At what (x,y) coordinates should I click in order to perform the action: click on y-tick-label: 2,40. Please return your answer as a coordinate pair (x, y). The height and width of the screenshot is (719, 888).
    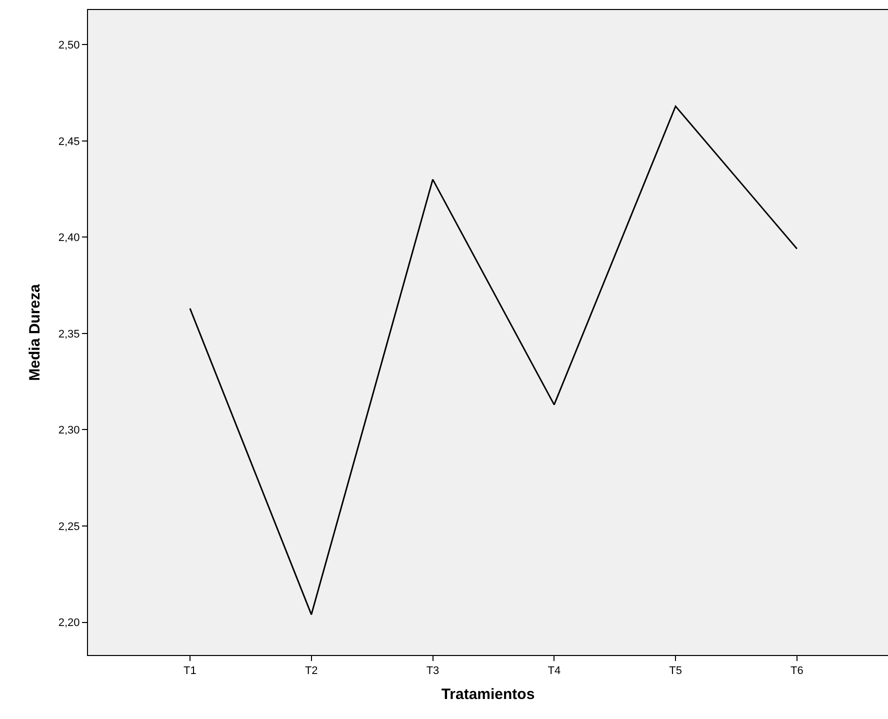
    Looking at the image, I should click on (69, 238).